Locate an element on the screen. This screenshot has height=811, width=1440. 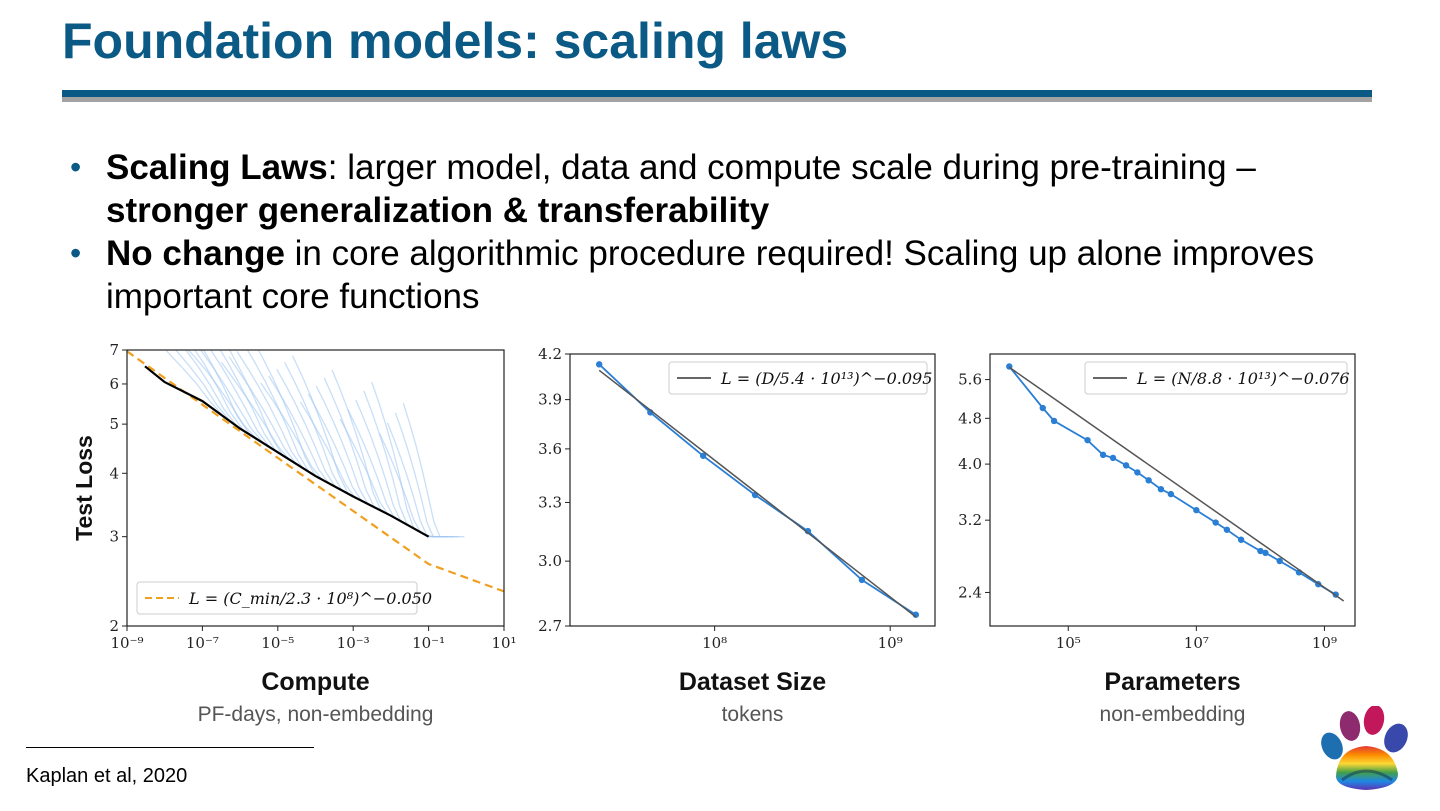
y-tick-label: 4.8 is located at coordinates (970, 418).